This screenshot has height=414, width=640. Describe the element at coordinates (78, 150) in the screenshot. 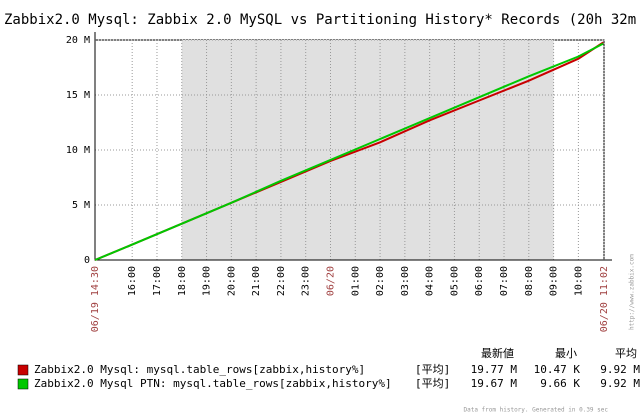

I see `y-tick-label: 10 M` at that location.